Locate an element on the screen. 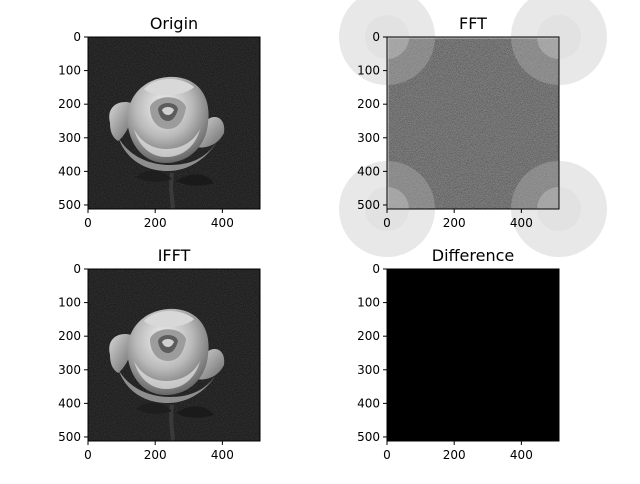 This screenshot has height=484, width=640. panel-title: IFFT is located at coordinates (174, 255).